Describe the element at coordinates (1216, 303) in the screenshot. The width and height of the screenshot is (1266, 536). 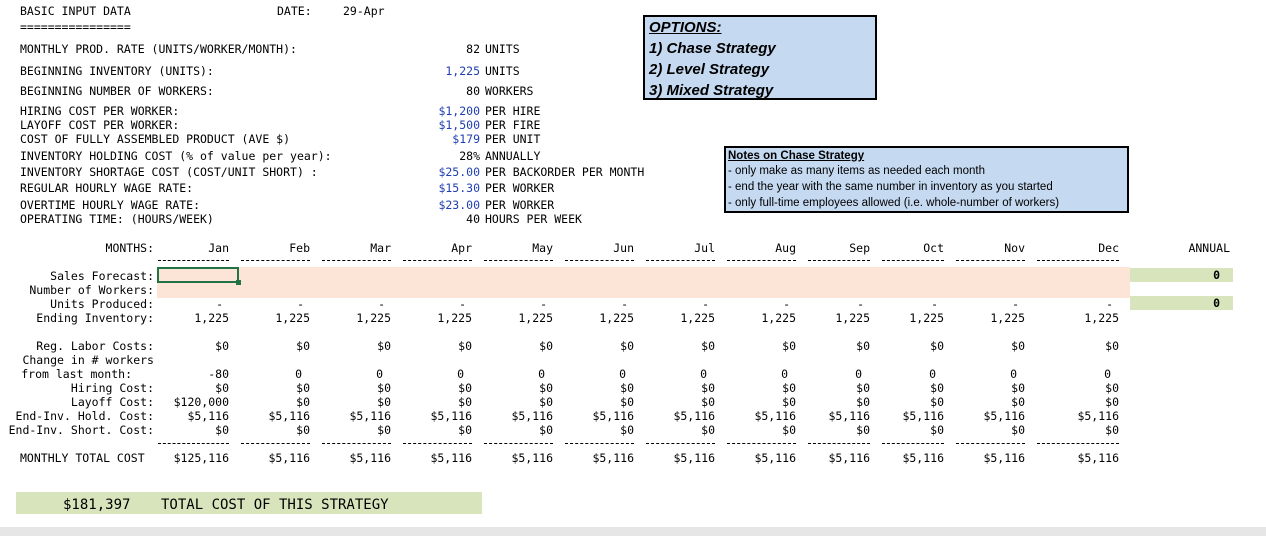
I see `annual-cell: 0` at that location.